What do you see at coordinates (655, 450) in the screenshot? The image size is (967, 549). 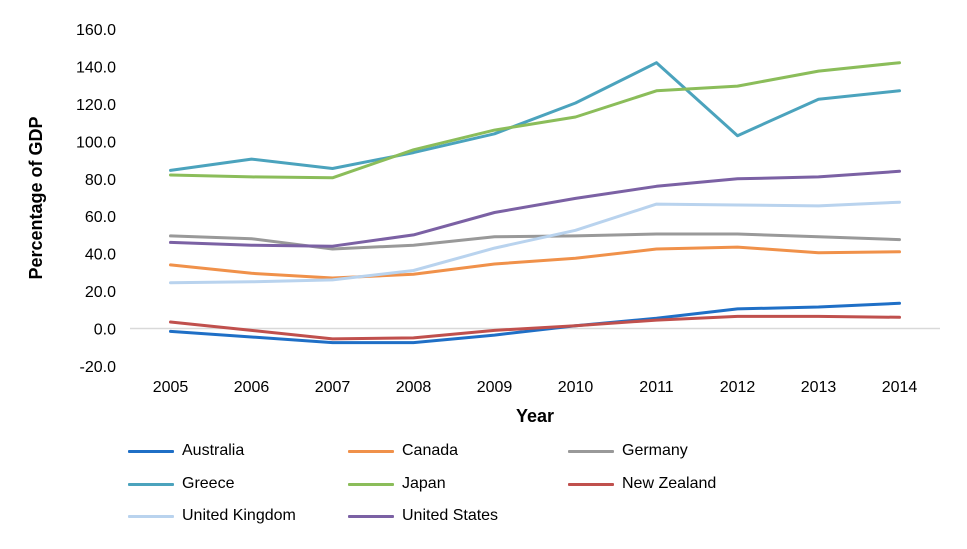 I see `legend-label: Germany` at bounding box center [655, 450].